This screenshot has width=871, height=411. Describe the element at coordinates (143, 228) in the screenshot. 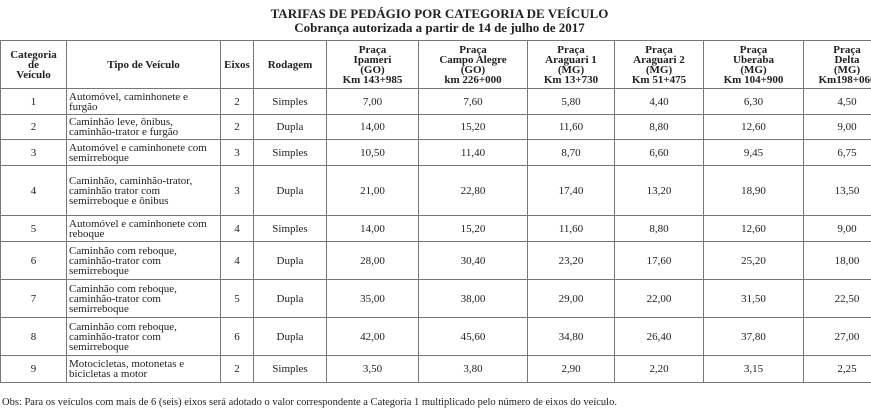

I see `vehicle-type: Automóvel e caminhonete com reboque` at that location.